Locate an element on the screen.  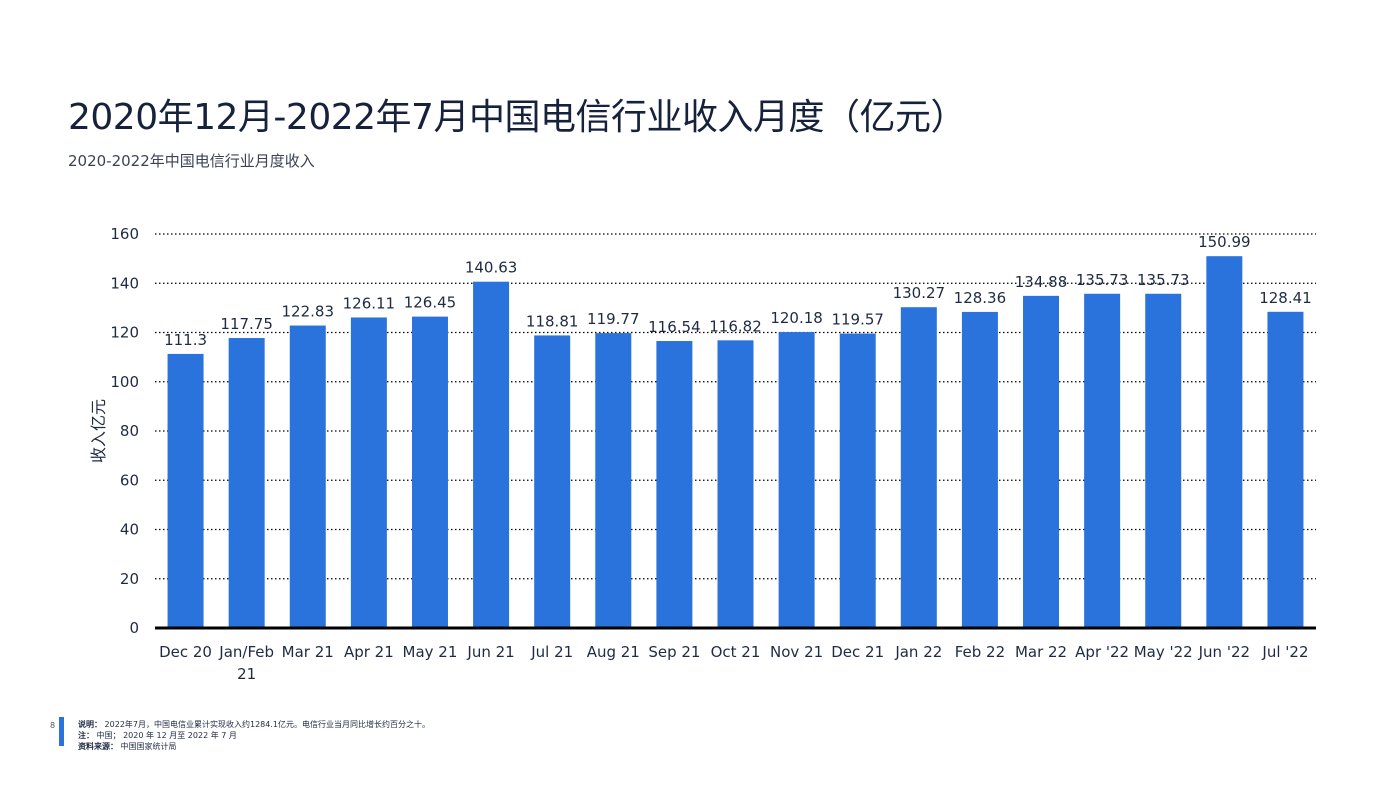
x-tick-label-line: Mar 22 is located at coordinates (1041, 652).